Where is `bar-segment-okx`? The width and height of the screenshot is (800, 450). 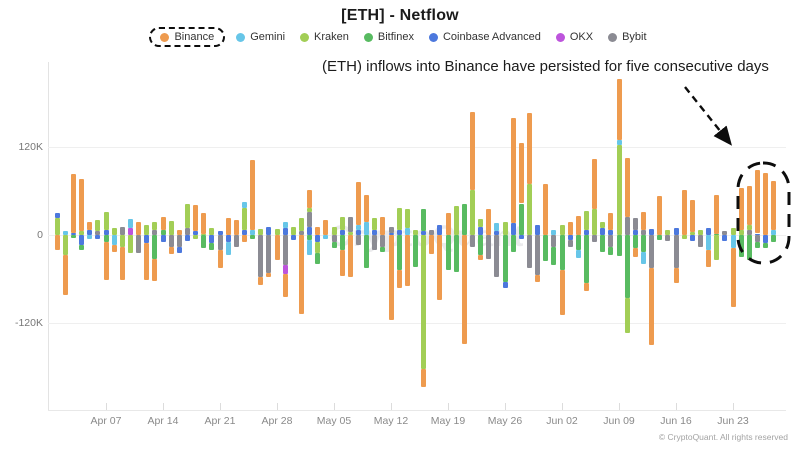
bar-segment-okx is located at coordinates (130, 231).